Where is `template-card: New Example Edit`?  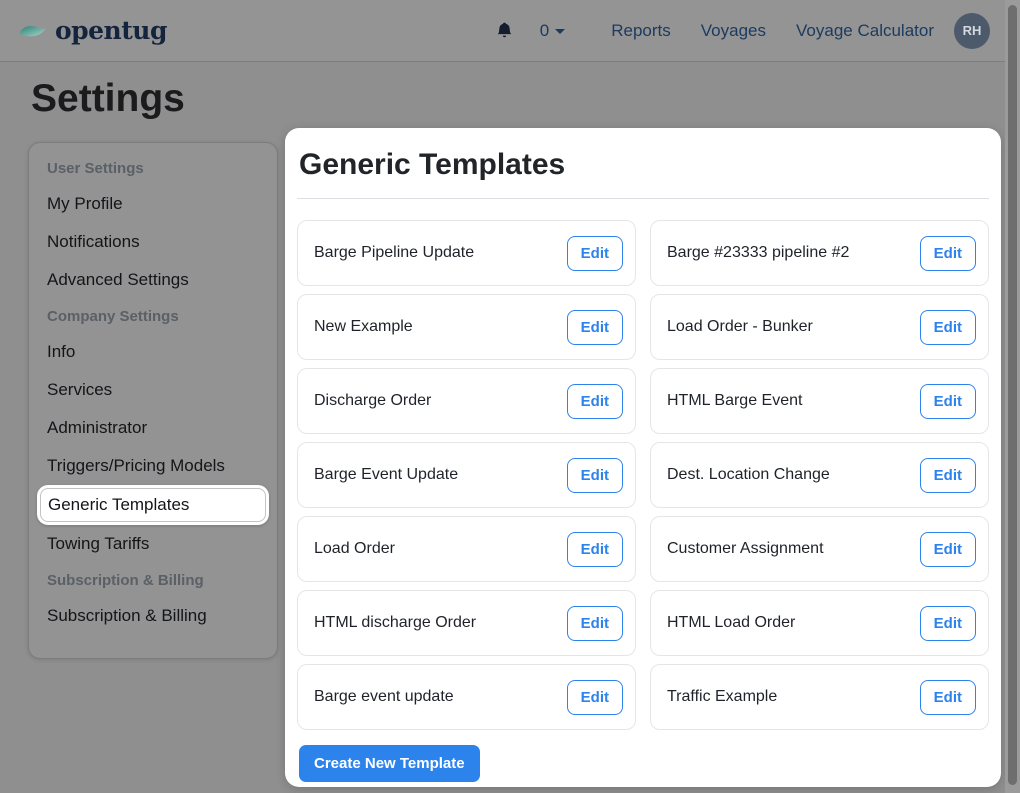
template-card: New Example Edit is located at coordinates (466, 327).